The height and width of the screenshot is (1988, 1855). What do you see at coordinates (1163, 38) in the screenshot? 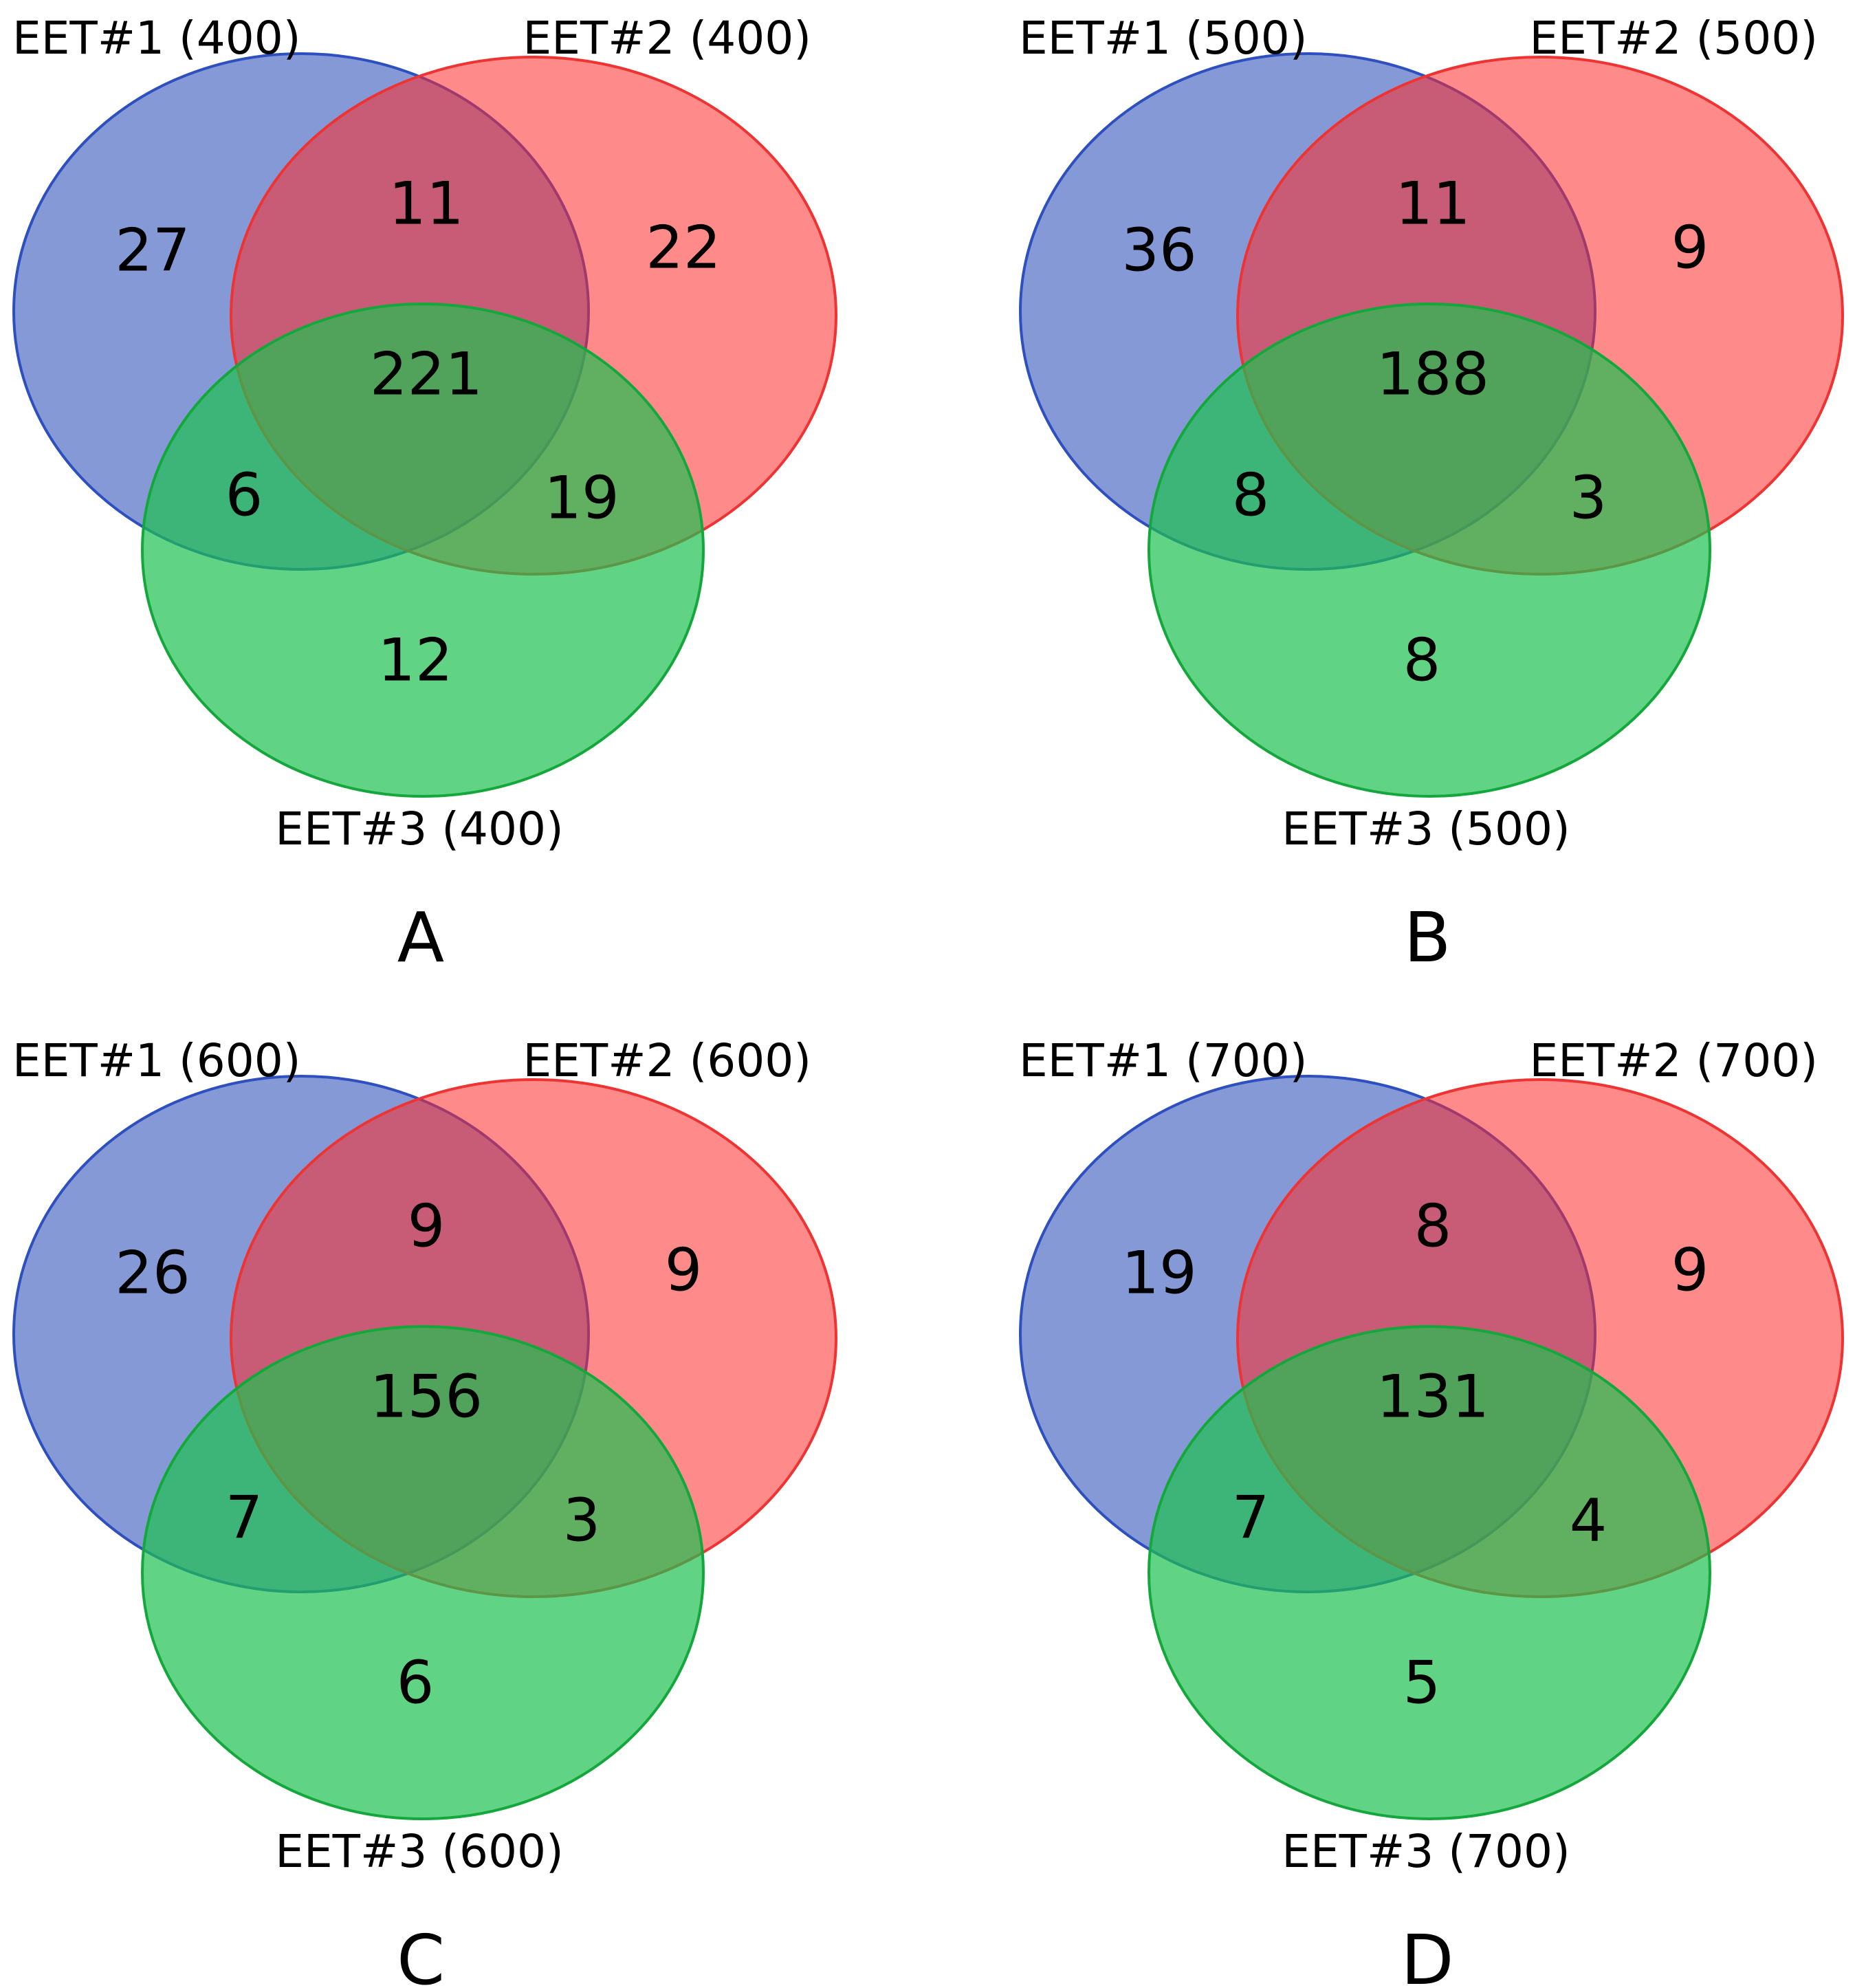
I see `set1-label: EET#1 (500)` at bounding box center [1163, 38].